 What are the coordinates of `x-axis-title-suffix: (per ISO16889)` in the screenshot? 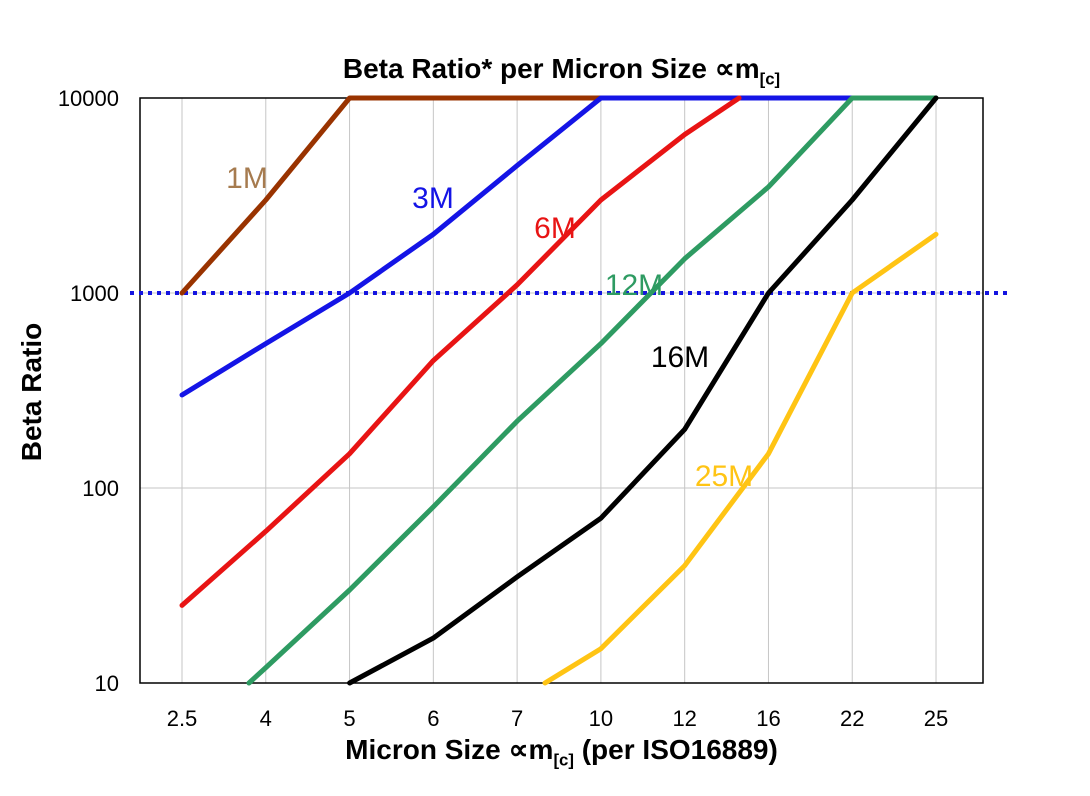 It's located at (675, 749).